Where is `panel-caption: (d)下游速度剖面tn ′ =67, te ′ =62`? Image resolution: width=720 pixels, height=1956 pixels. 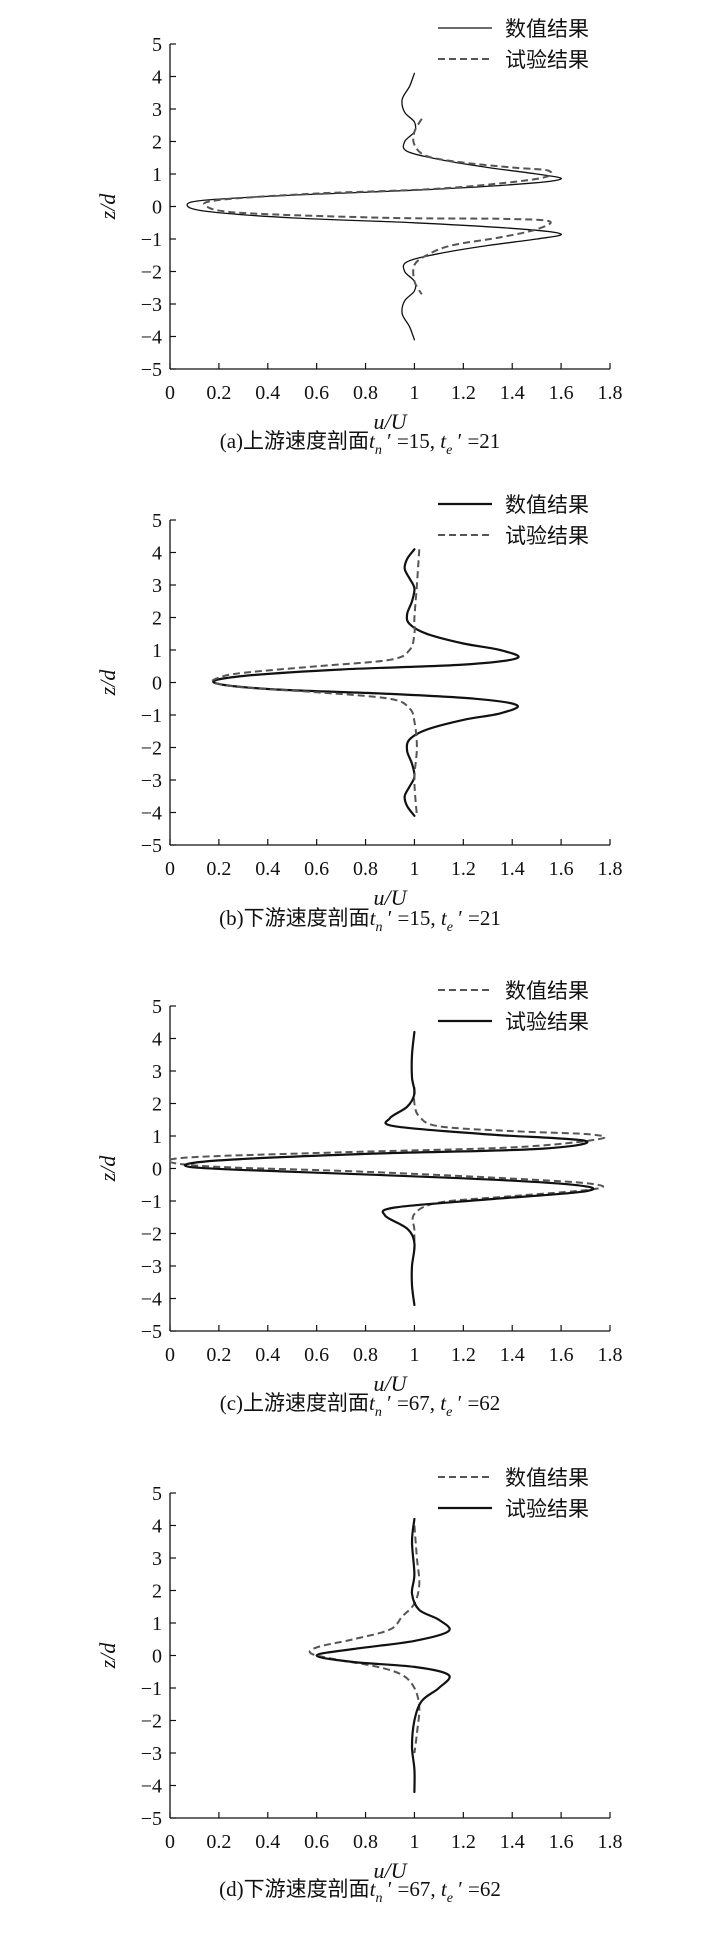 panel-caption: (d)下游速度剖面tn ′ =67, te ′ =62 is located at coordinates (360, 1891).